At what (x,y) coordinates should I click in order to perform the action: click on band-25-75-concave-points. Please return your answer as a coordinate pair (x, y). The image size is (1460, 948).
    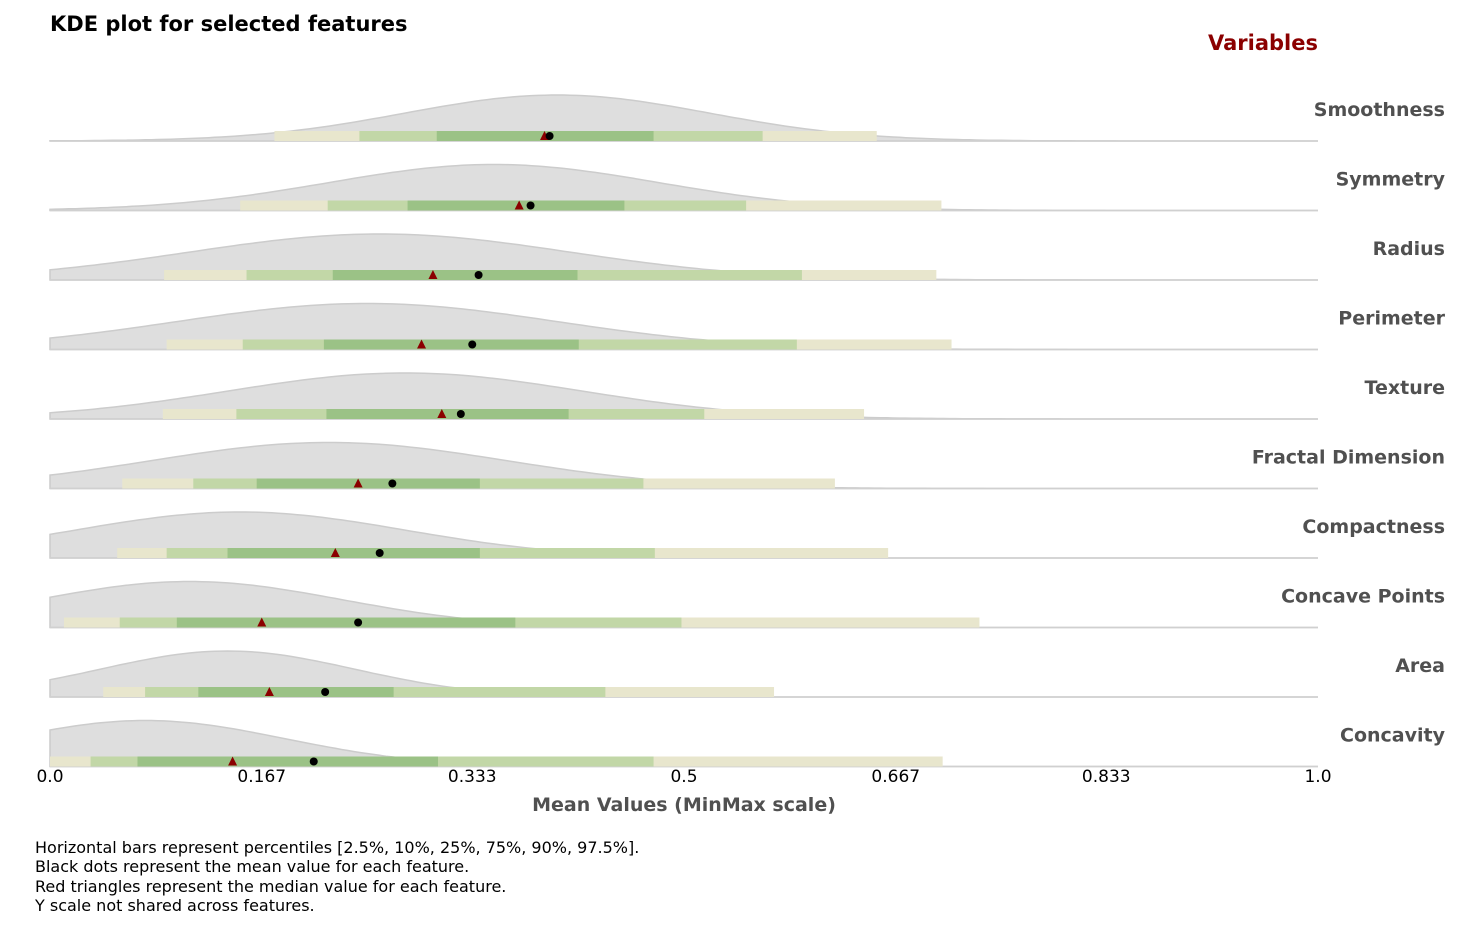
    Looking at the image, I should click on (346, 622).